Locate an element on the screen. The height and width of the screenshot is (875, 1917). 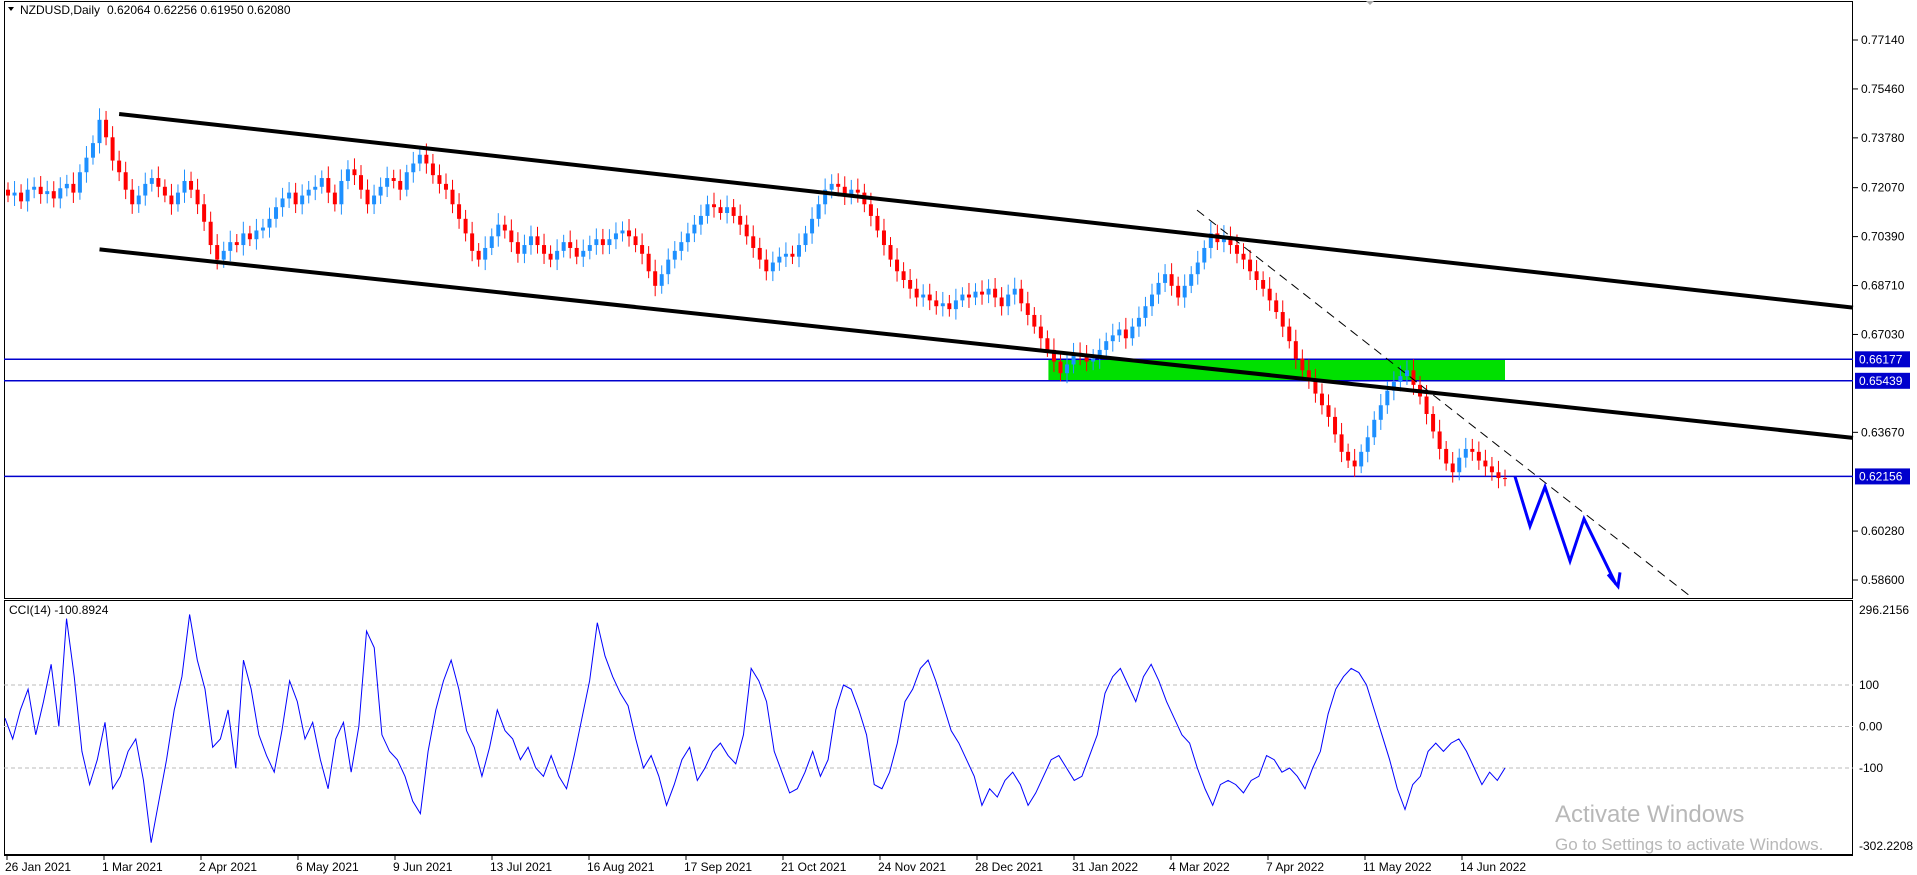
x-tick-label: 17 Sep 2021 is located at coordinates (718, 867).